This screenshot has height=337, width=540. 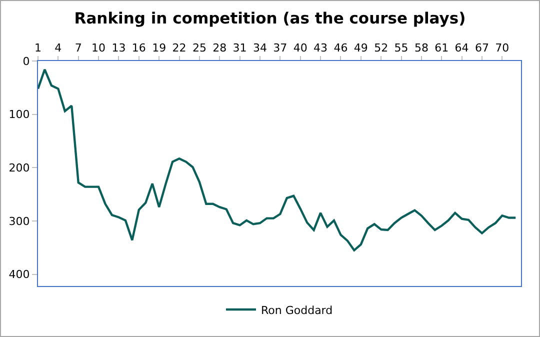 I want to click on x-tick-label: 25, so click(x=199, y=48).